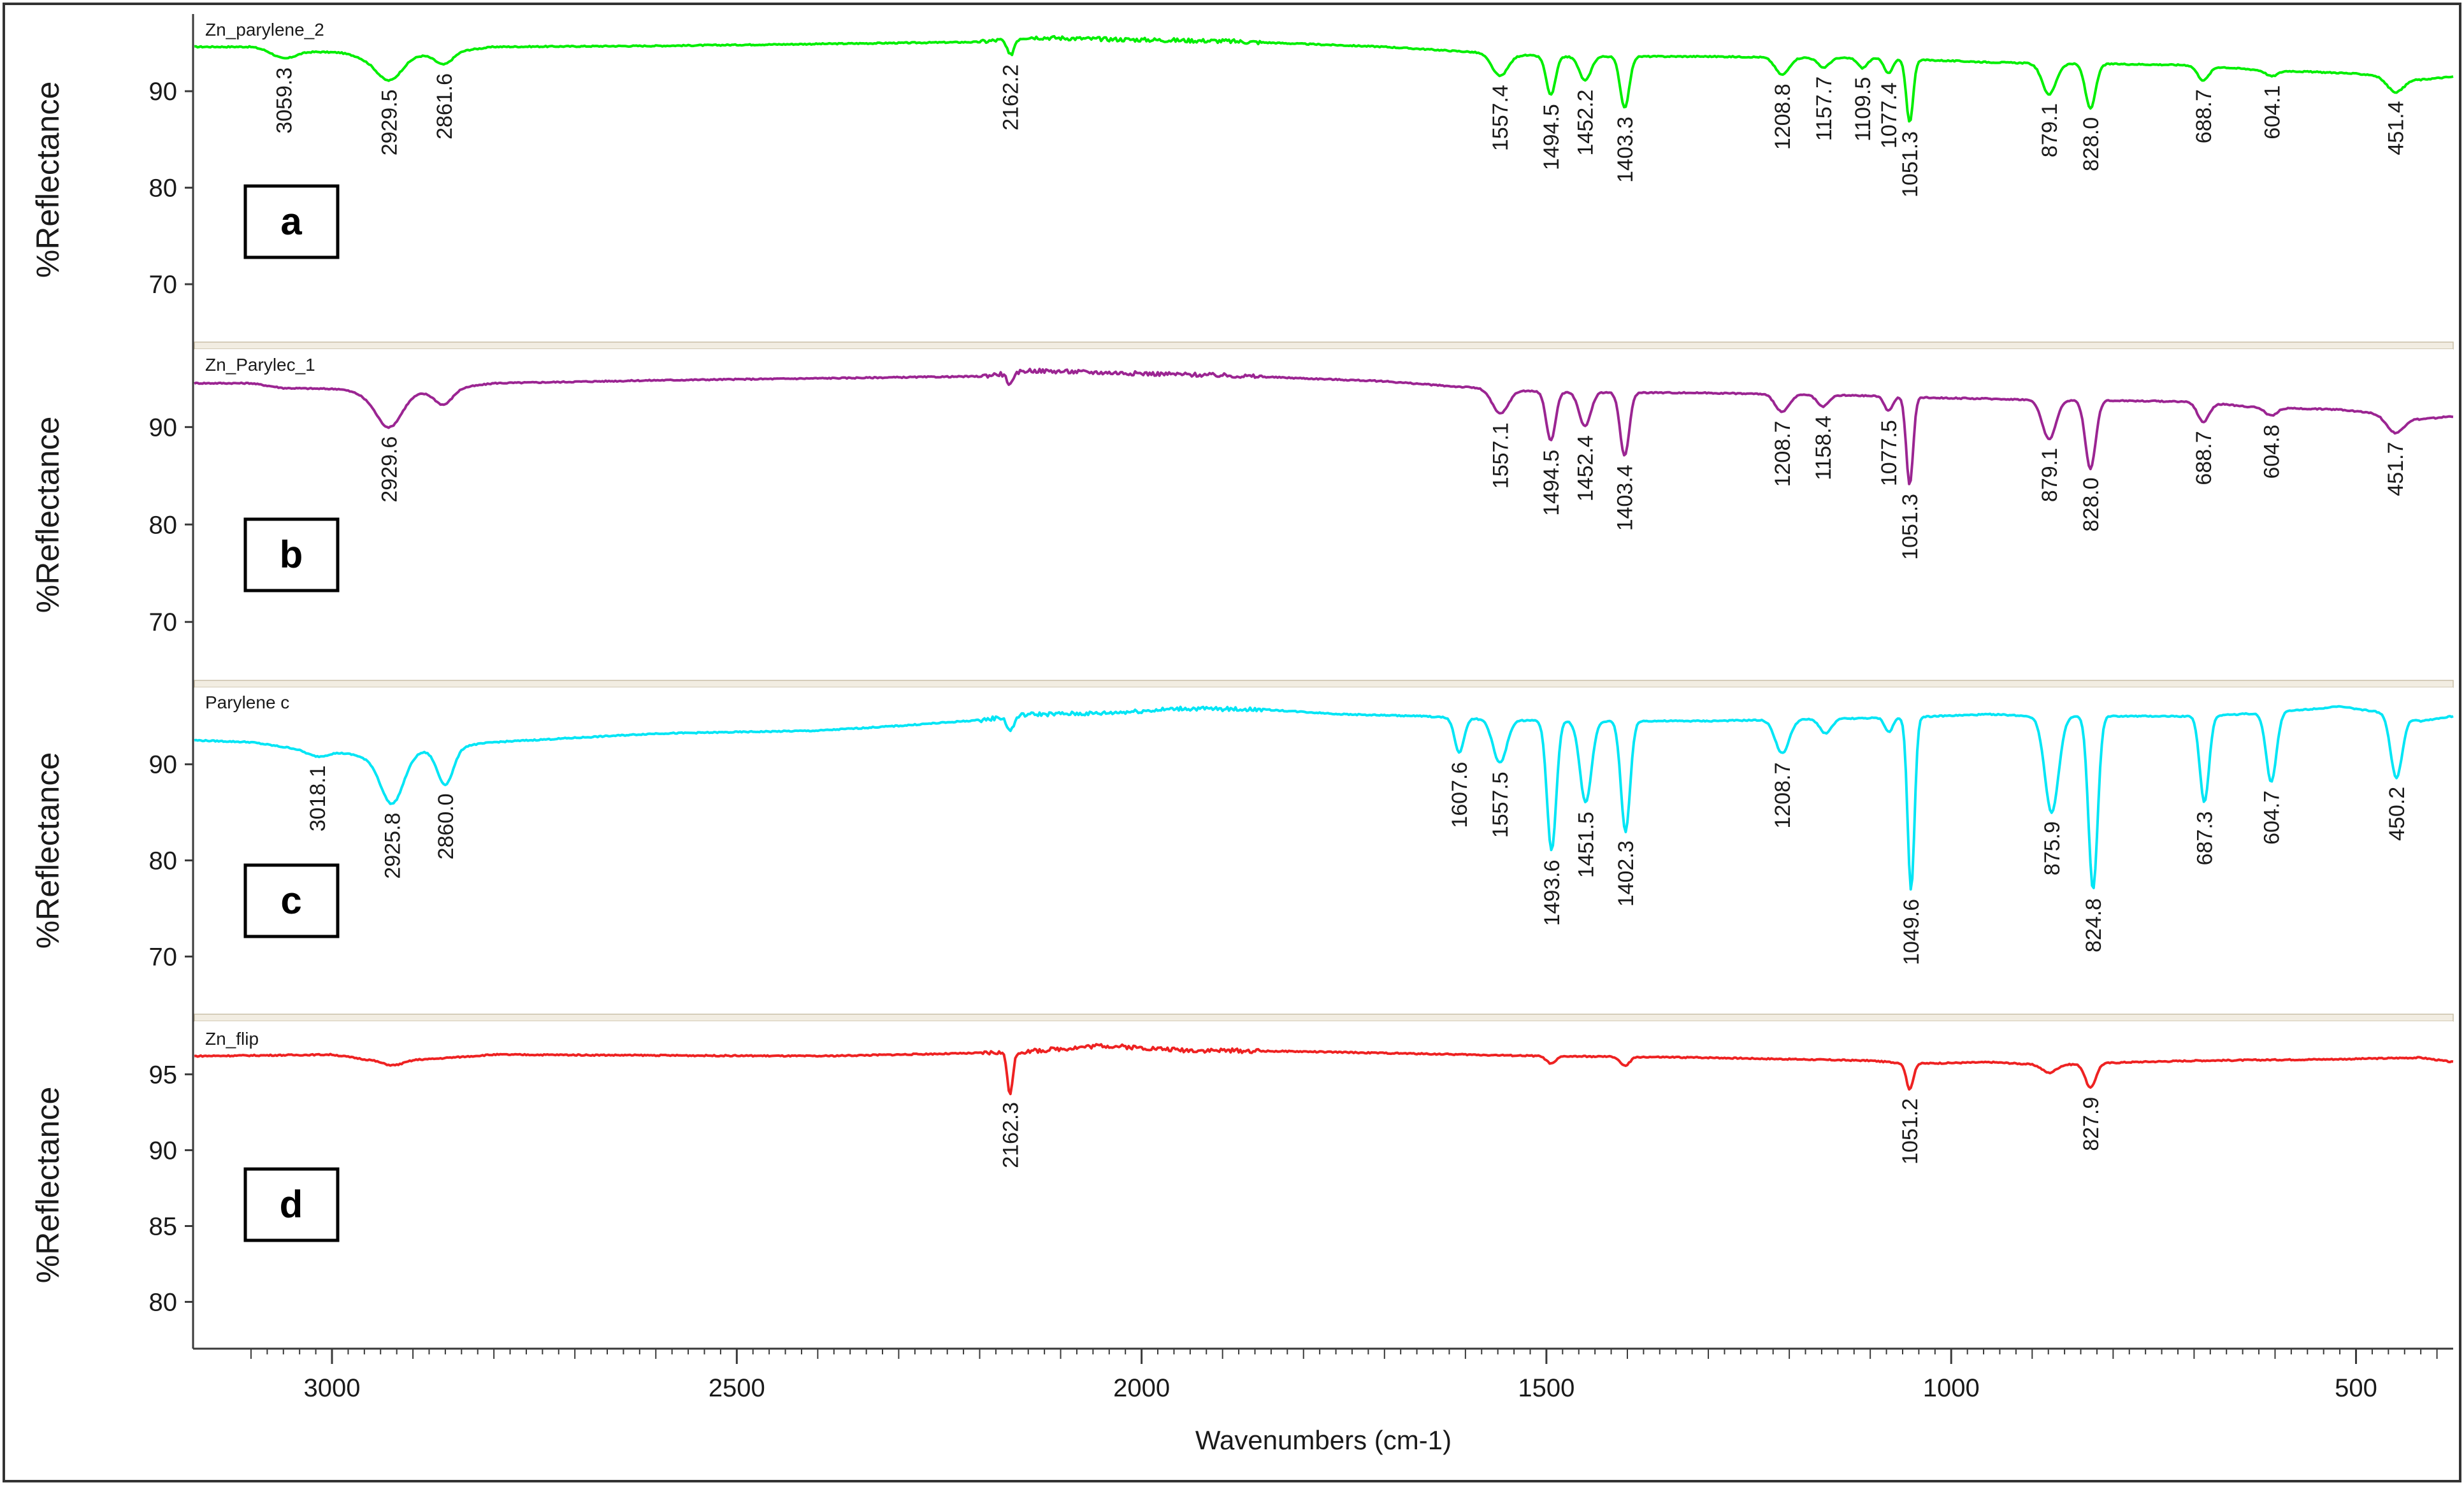 The image size is (2464, 1485). Describe the element at coordinates (1626, 873) in the screenshot. I see `panel-c-peak-label-1402.3: 1402.3` at that location.